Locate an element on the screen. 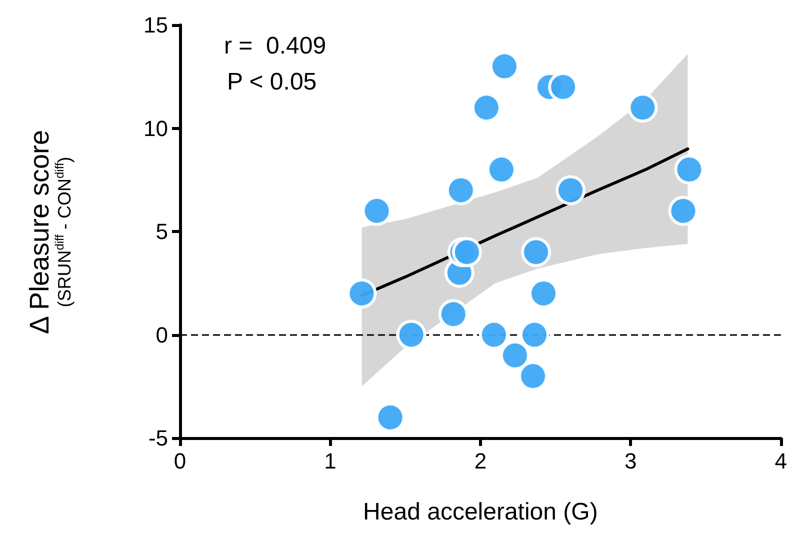  y-tick-label: -5 is located at coordinates (158, 438).